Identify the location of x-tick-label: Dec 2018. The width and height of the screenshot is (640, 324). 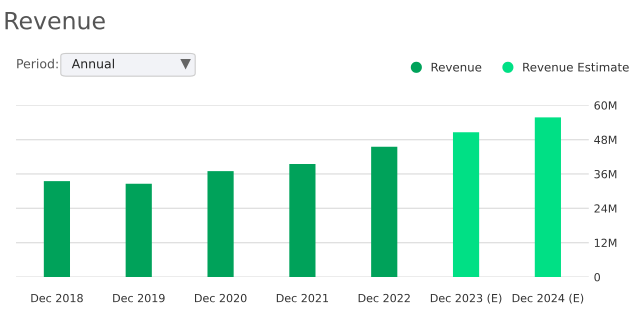
(57, 298).